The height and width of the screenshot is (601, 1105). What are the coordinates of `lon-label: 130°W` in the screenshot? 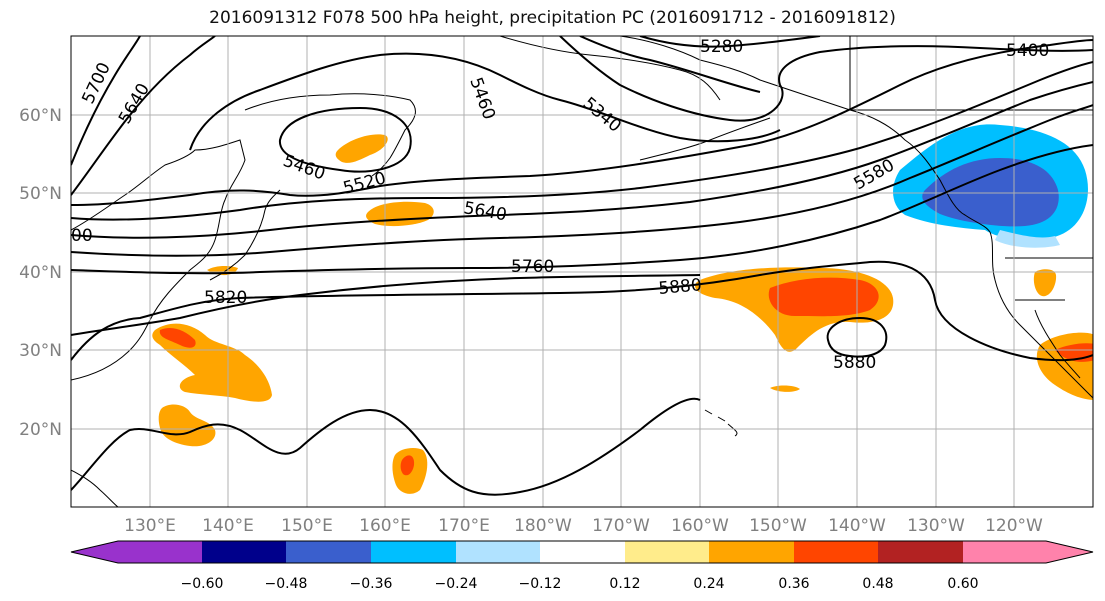 It's located at (936, 526).